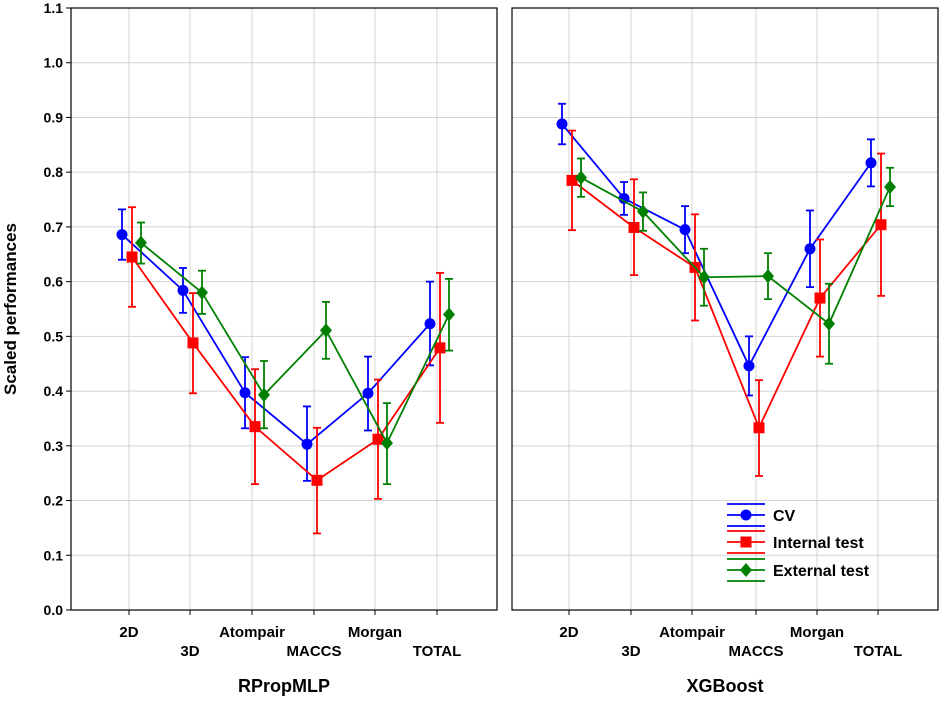 The image size is (941, 705). I want to click on y-tick-label: 0.1, so click(54, 555).